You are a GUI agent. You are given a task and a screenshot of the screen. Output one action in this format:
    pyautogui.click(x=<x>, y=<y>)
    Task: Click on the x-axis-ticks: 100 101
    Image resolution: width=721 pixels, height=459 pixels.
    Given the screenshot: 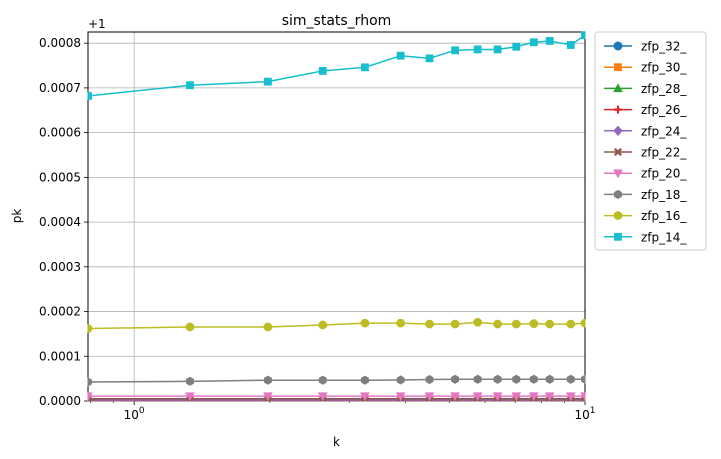 What is the action you would take?
    pyautogui.click(x=343, y=411)
    